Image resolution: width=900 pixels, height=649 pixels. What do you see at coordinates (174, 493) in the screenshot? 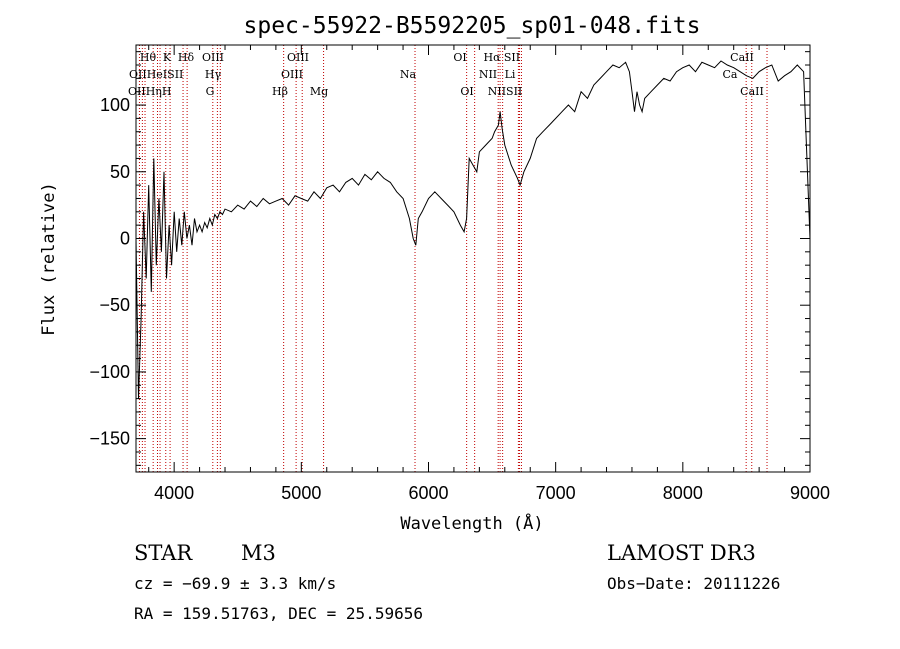
I see `x-tick-label: 4000` at bounding box center [174, 493].